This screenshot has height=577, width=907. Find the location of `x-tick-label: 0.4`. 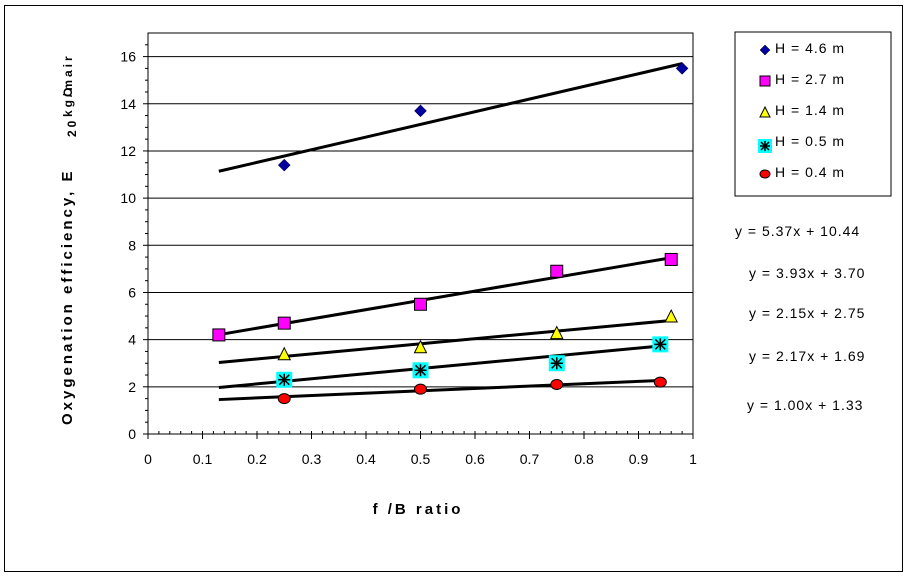

x-tick-label: 0.4 is located at coordinates (366, 459).